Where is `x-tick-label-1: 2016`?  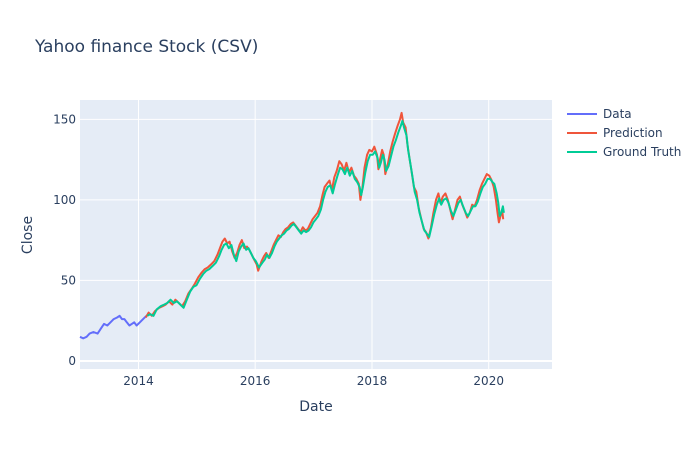
x-tick-label-1: 2016 is located at coordinates (255, 381).